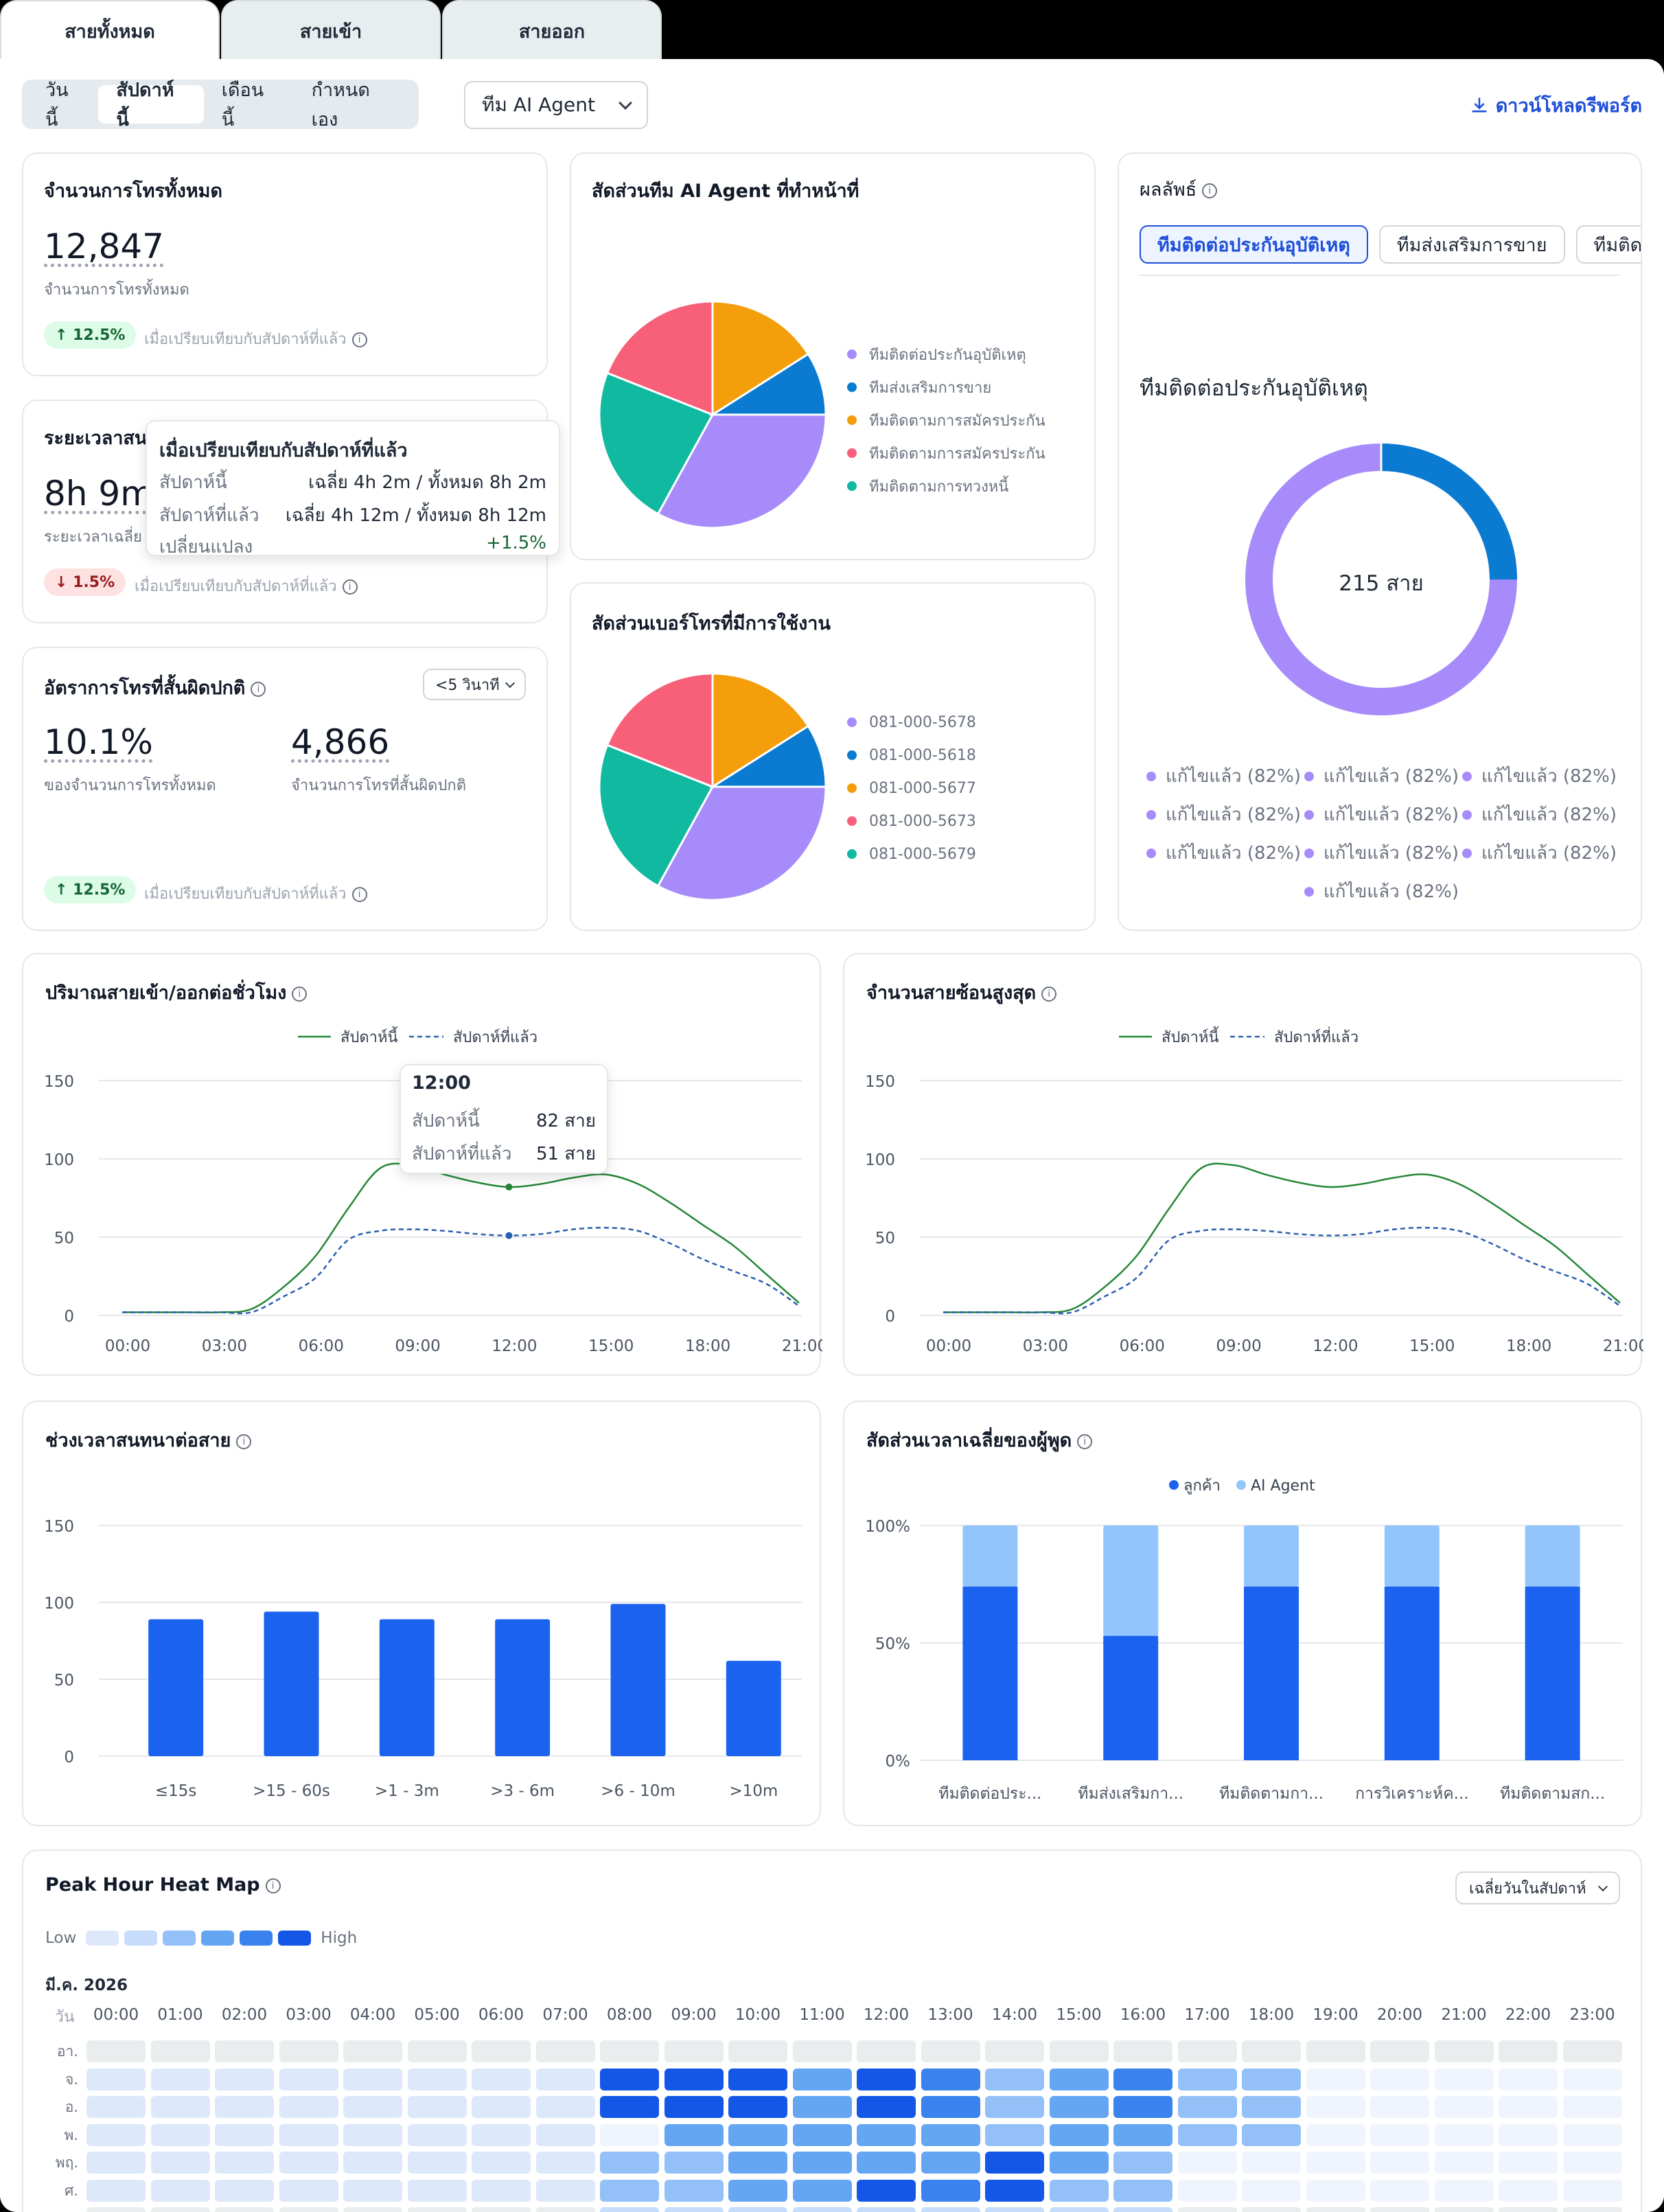 The width and height of the screenshot is (1664, 2212). I want to click on period-this-week: สัปดาห์นี้, so click(151, 105).